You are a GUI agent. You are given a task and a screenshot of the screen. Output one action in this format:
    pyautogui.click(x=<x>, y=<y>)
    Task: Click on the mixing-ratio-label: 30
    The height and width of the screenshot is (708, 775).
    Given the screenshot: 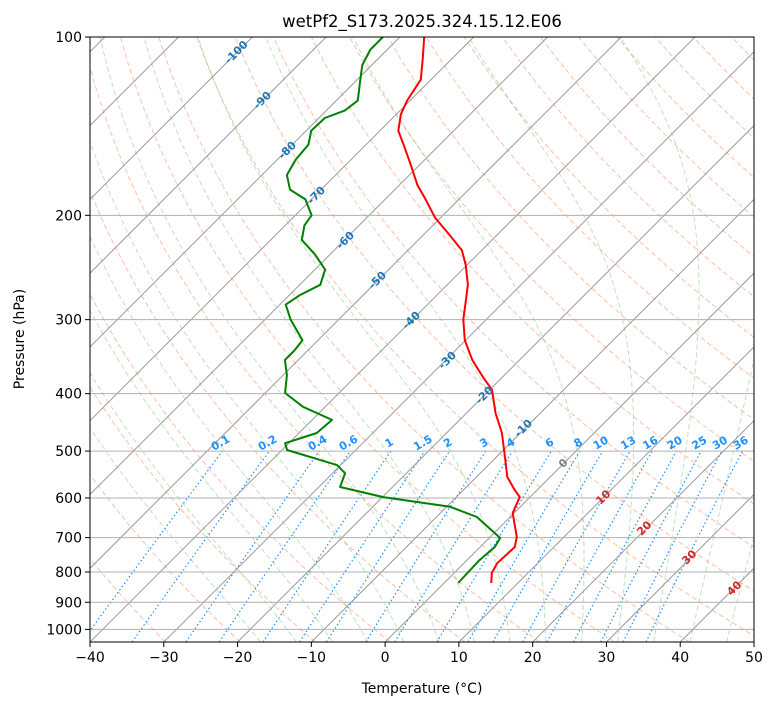 What is the action you would take?
    pyautogui.click(x=720, y=442)
    